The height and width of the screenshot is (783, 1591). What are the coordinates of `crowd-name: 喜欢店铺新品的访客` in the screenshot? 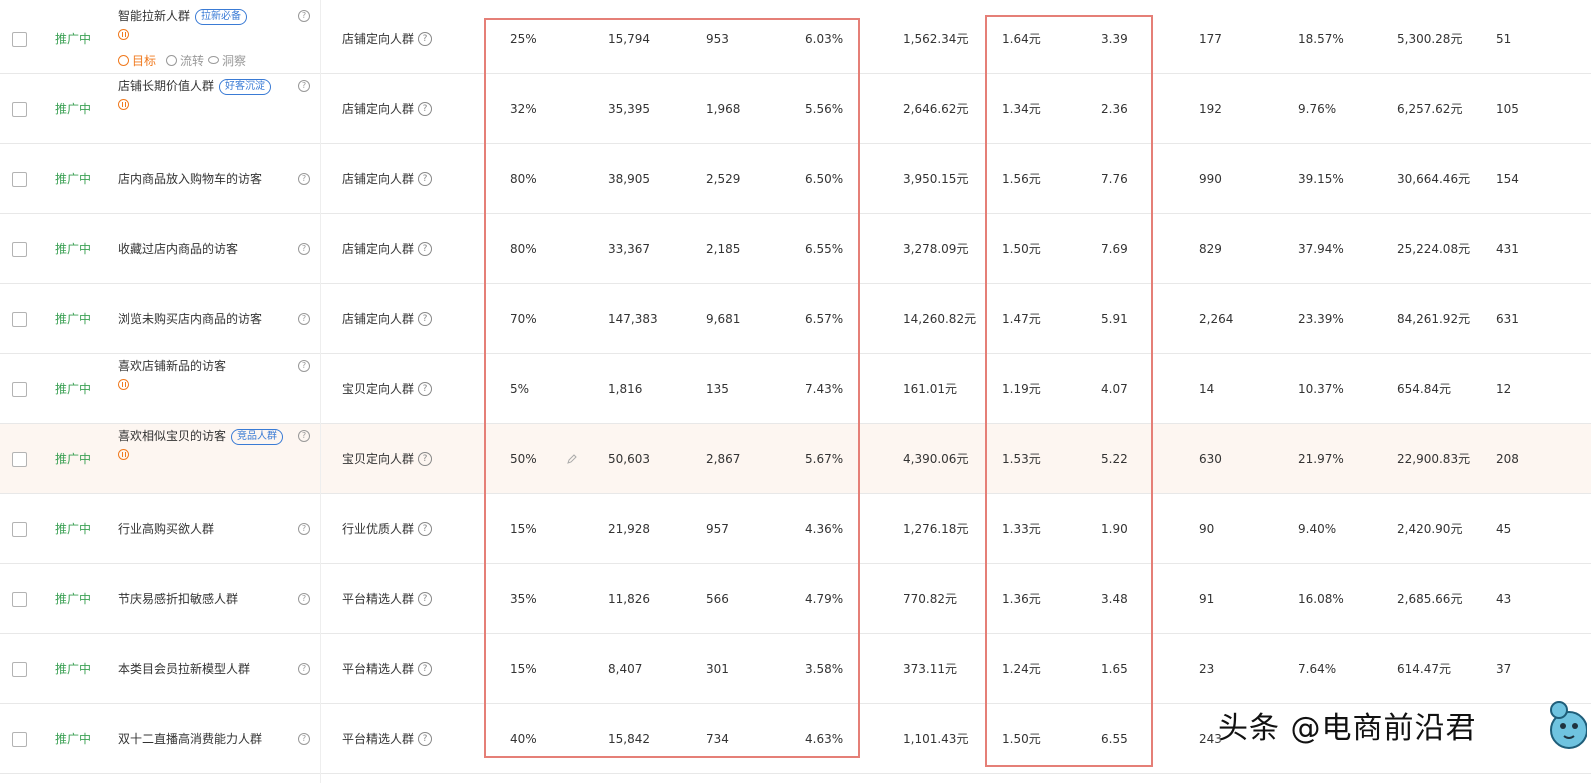 It's located at (172, 366).